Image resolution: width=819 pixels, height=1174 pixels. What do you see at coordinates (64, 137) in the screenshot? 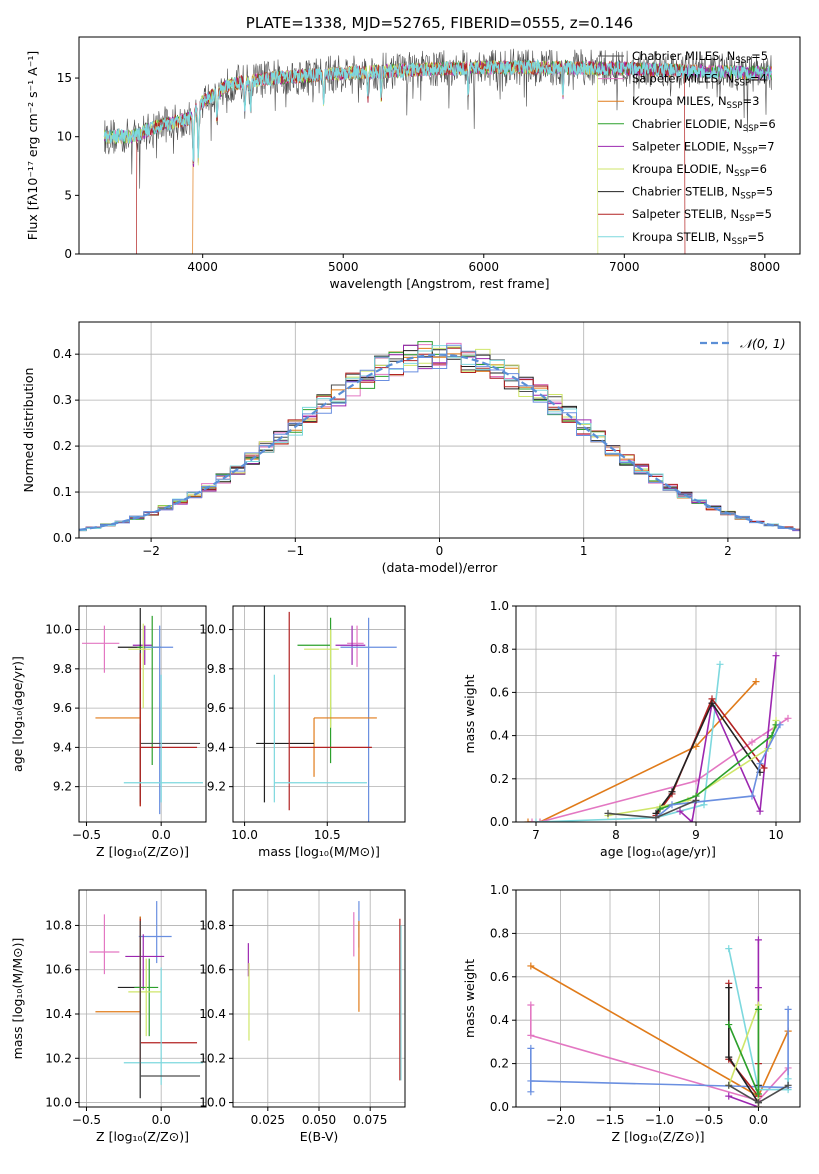
I see `y-tick-label: 10` at bounding box center [64, 137].